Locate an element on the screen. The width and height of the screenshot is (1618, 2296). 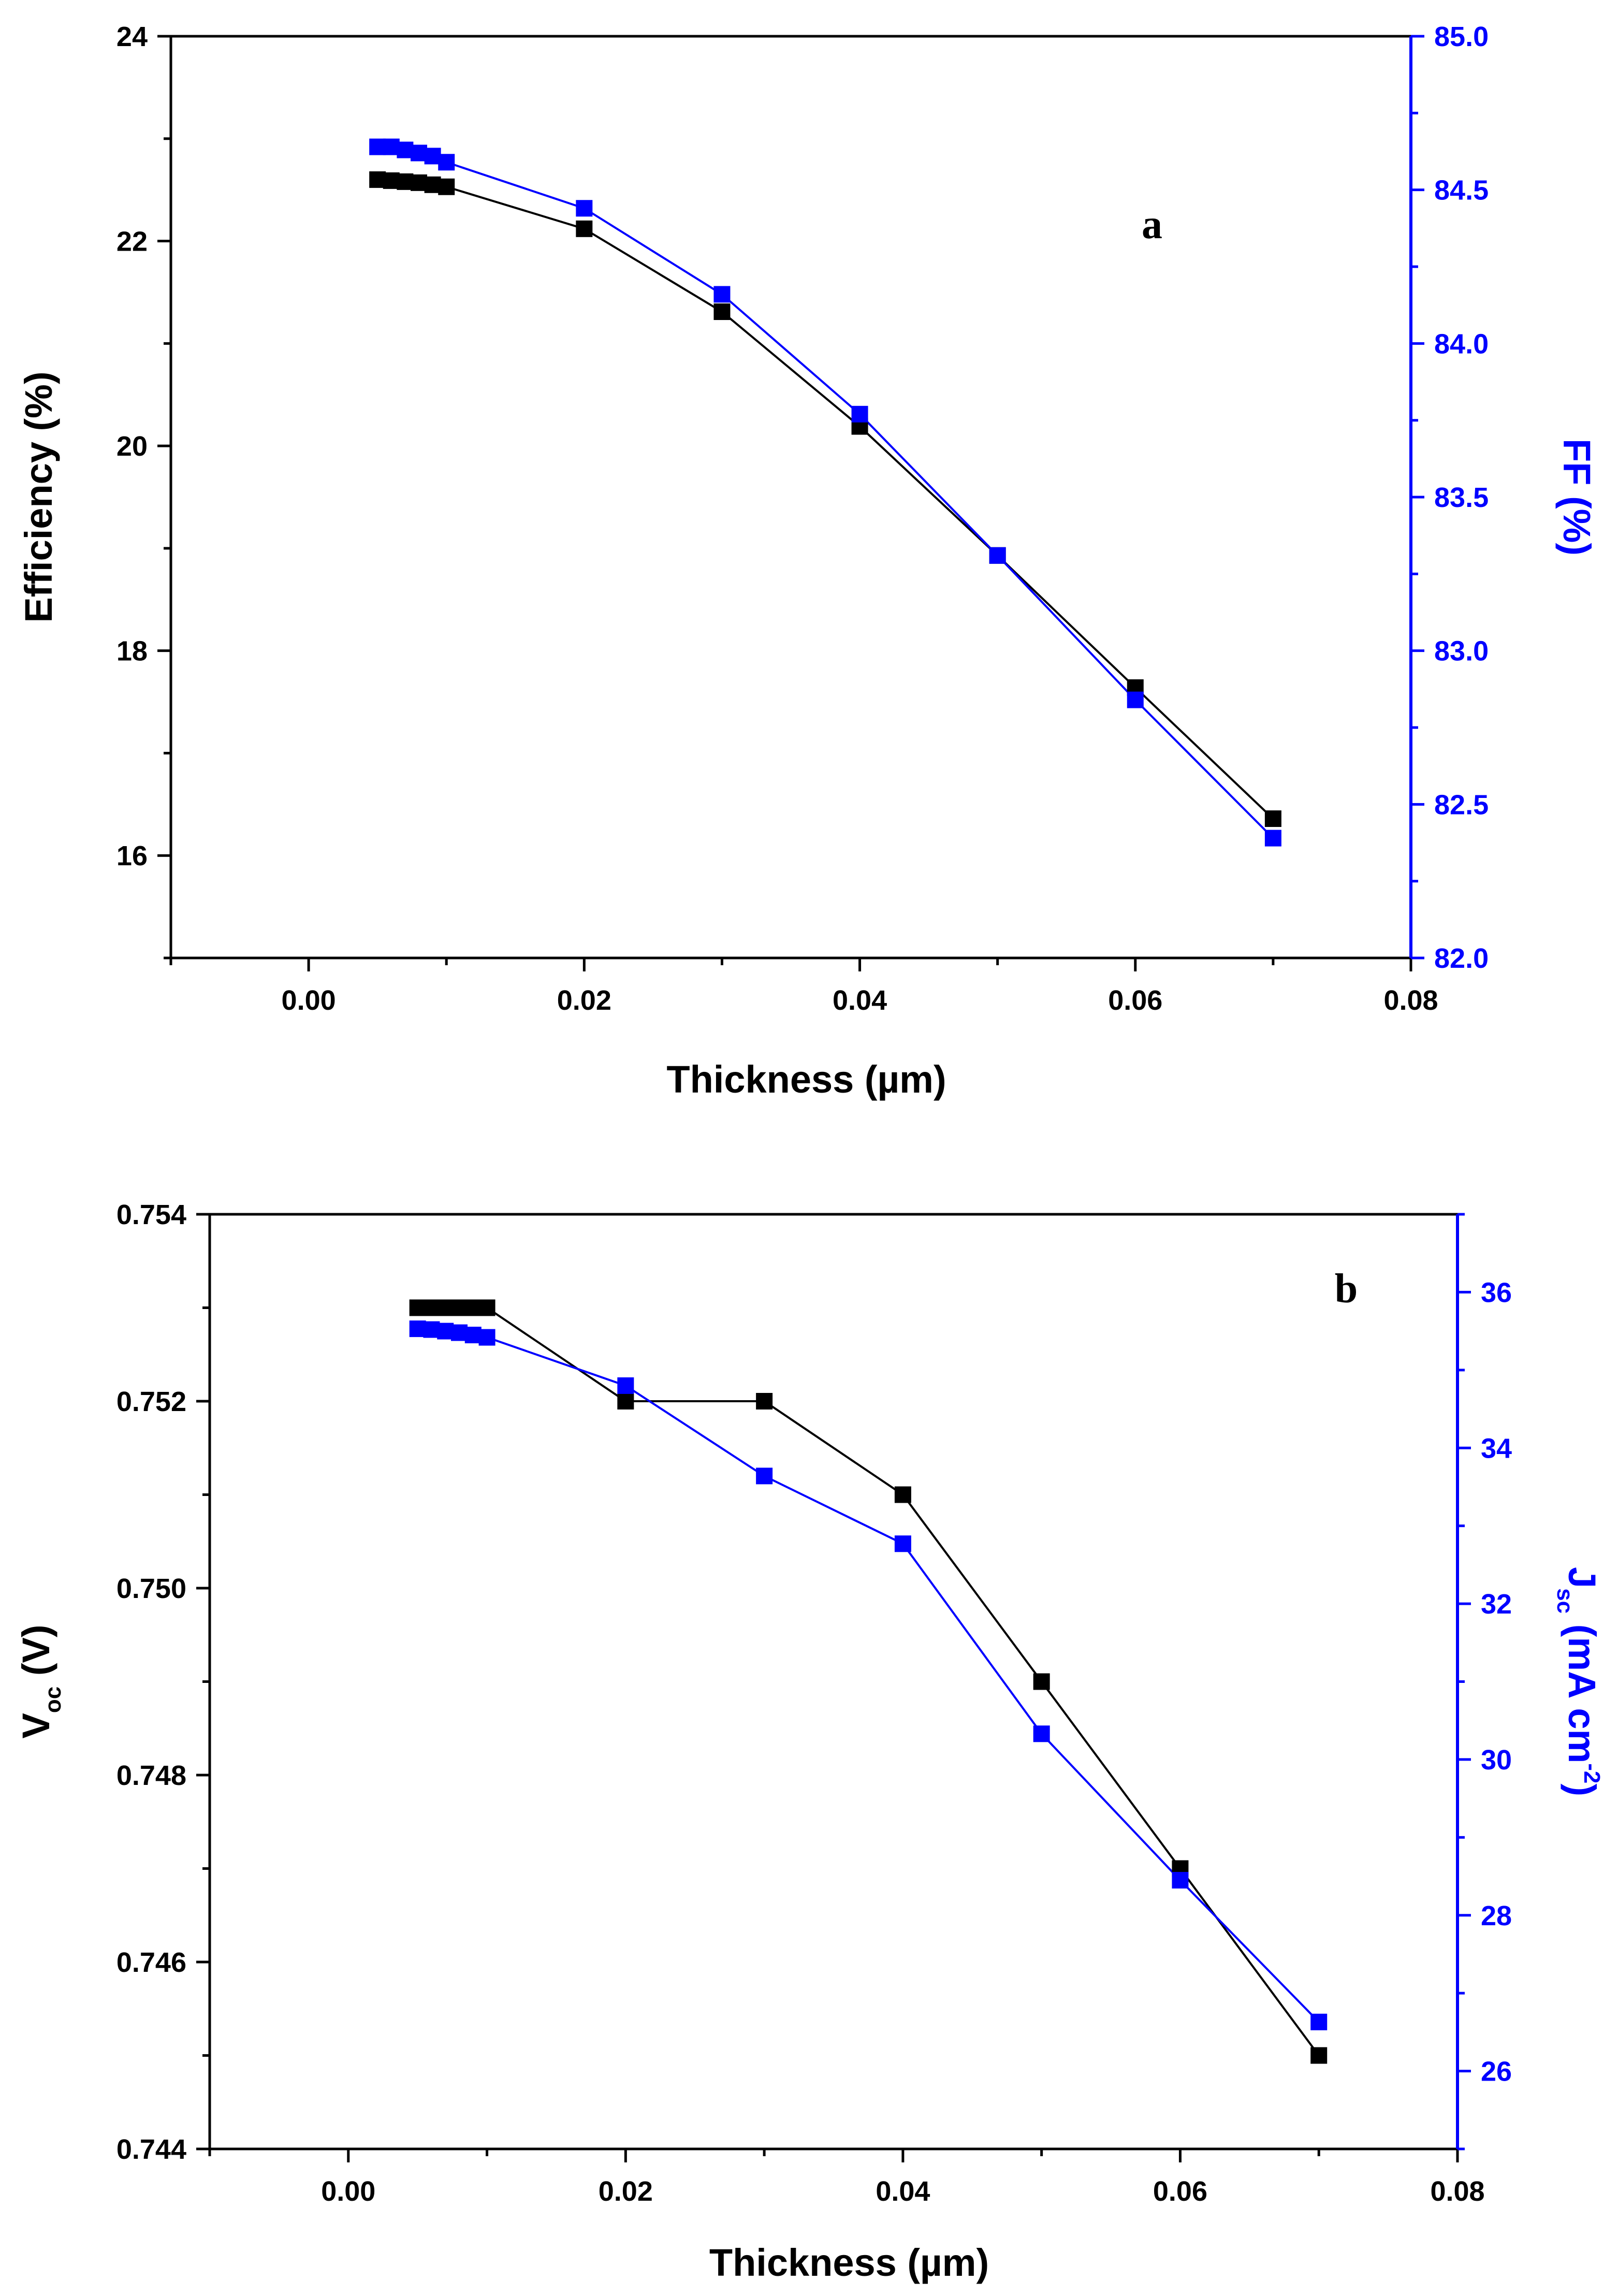
y-right-axis-title: Jsc (mA cm-2) is located at coordinates (1579, 1681).